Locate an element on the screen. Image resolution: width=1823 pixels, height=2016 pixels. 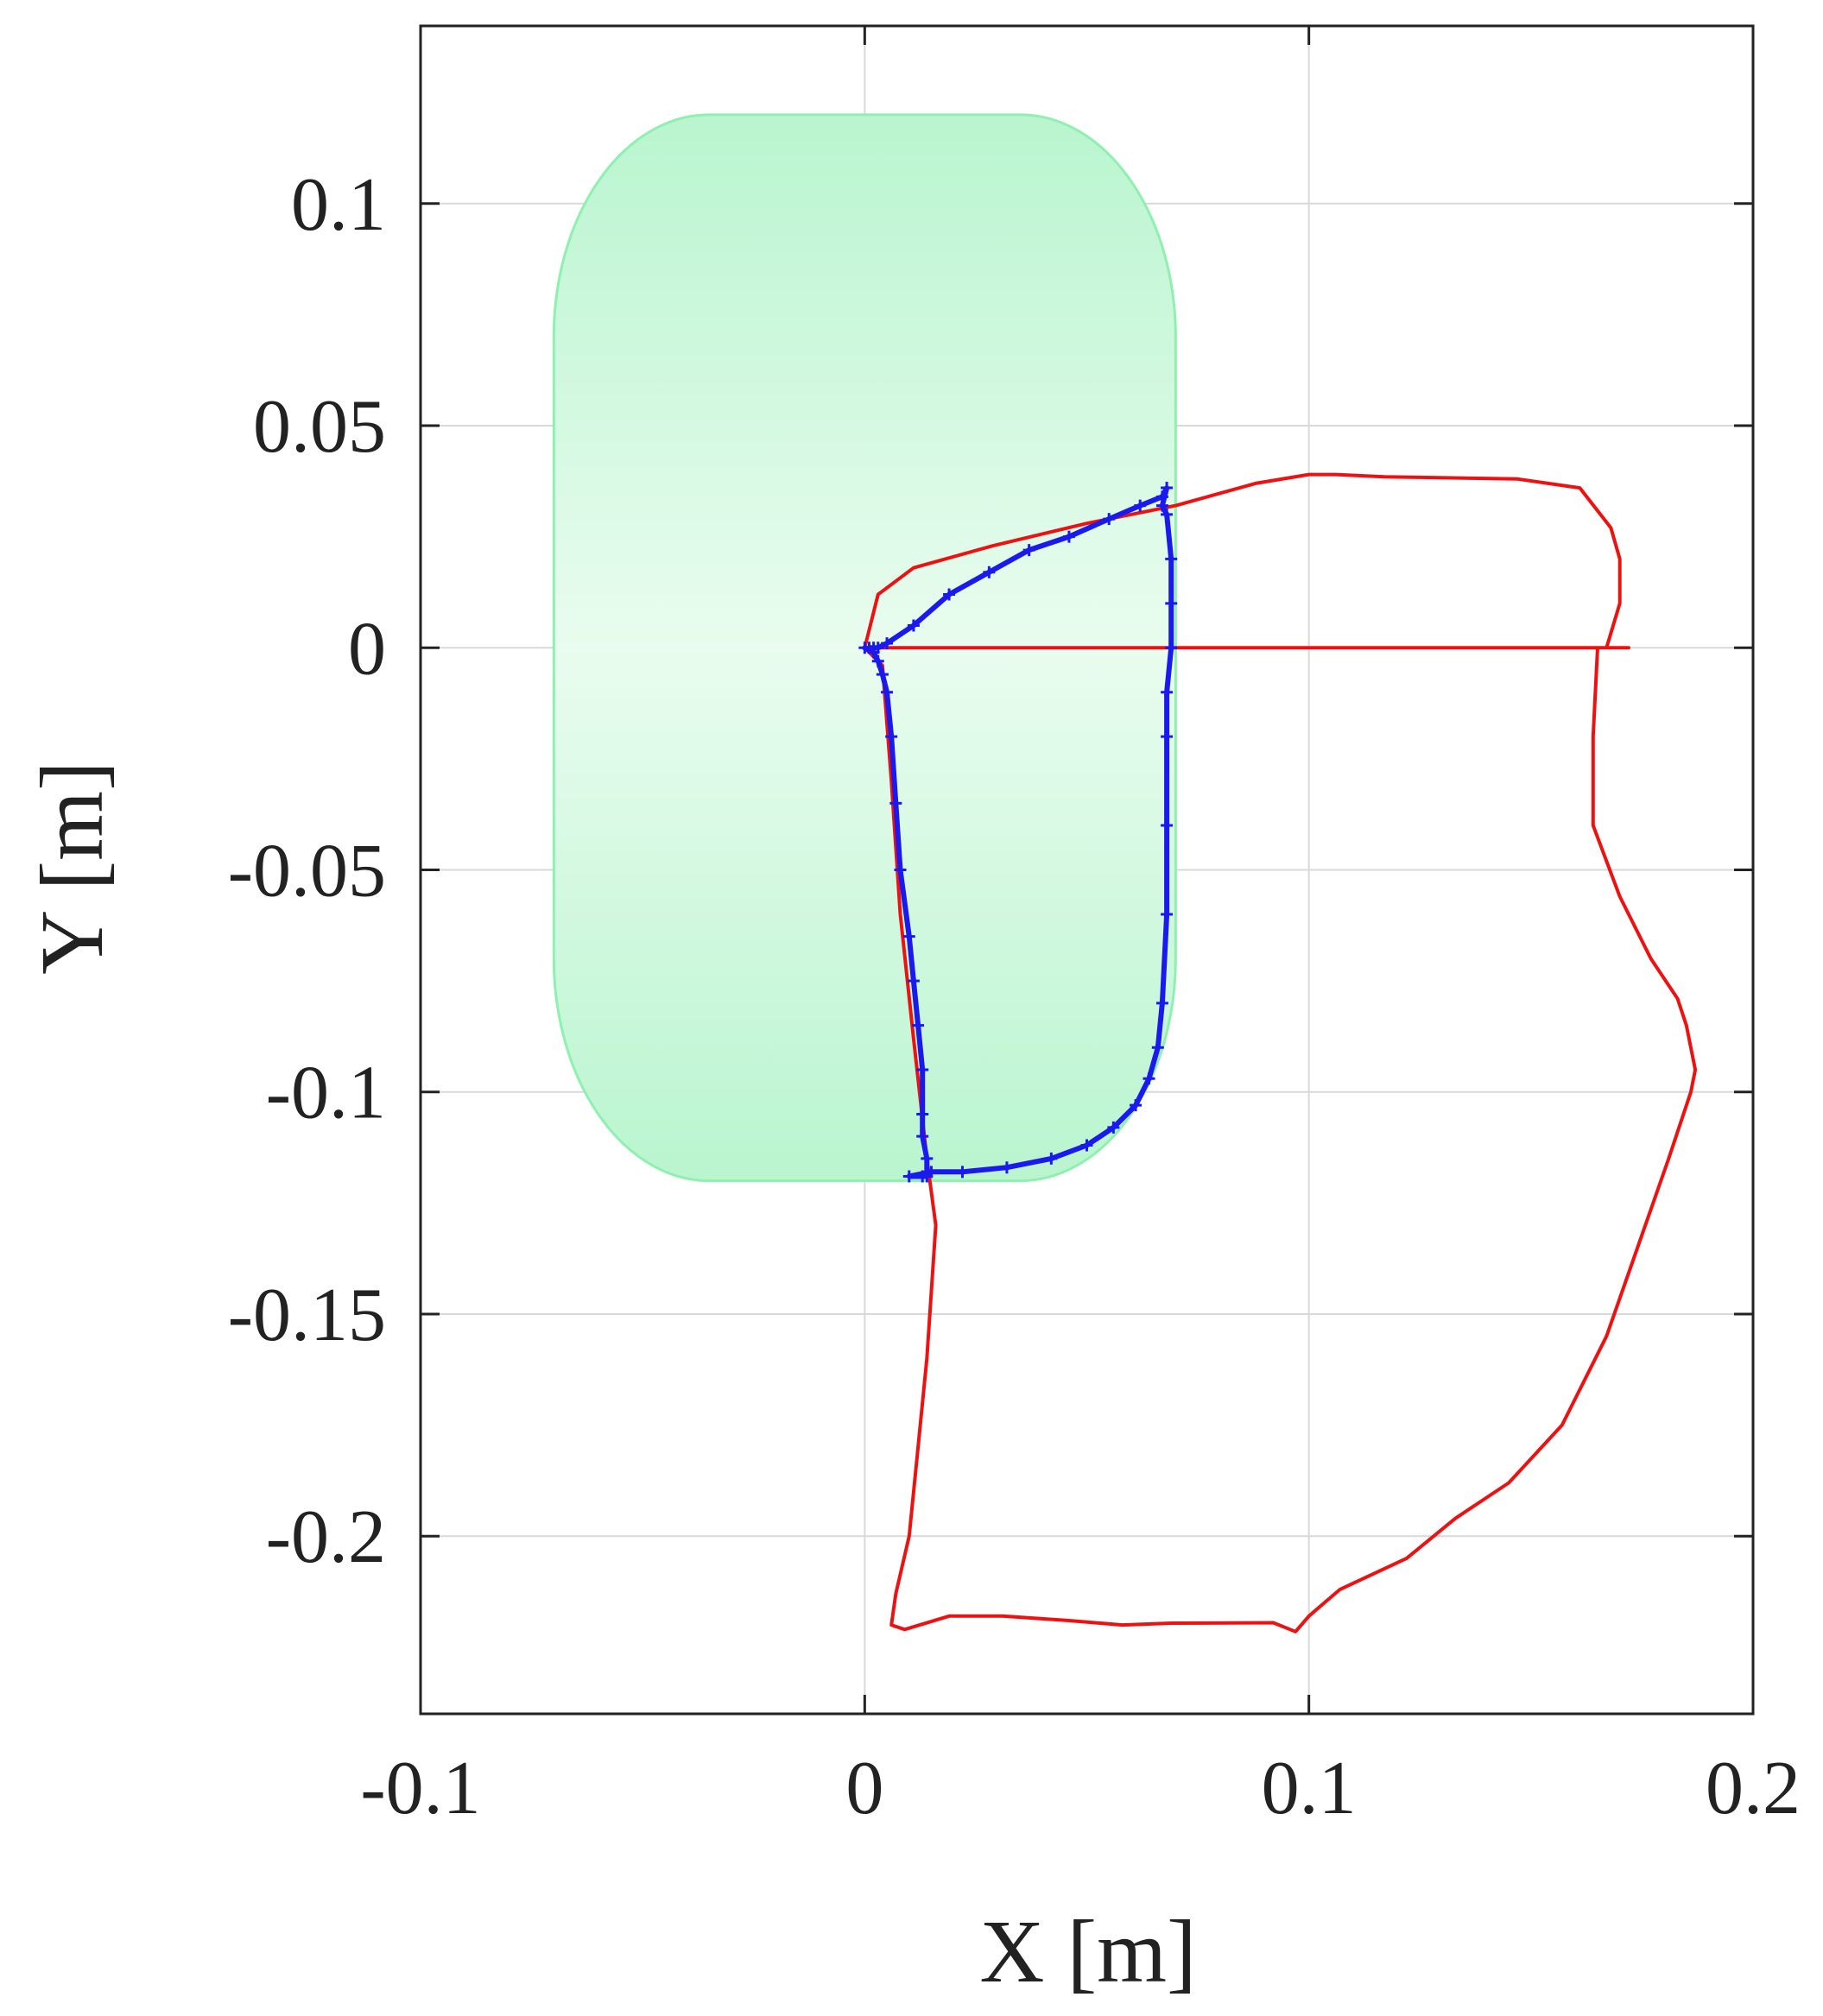
y-axis-label: Y [m] is located at coordinates (72, 867).